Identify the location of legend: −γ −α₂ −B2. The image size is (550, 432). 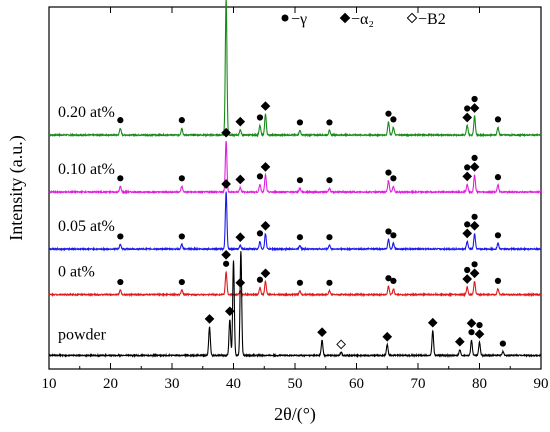
(363, 19).